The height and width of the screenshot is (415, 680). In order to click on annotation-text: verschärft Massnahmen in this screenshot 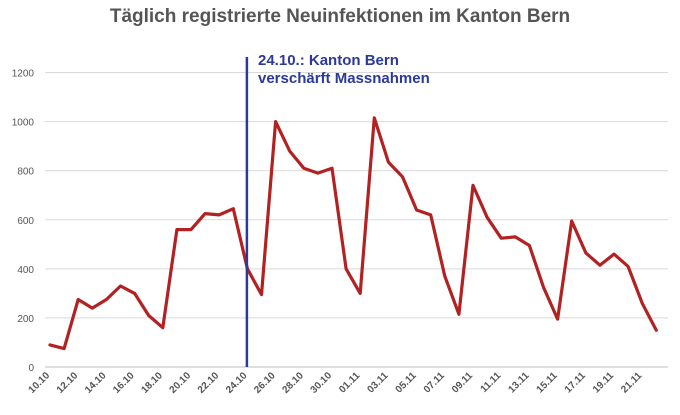, I will do `click(344, 78)`.